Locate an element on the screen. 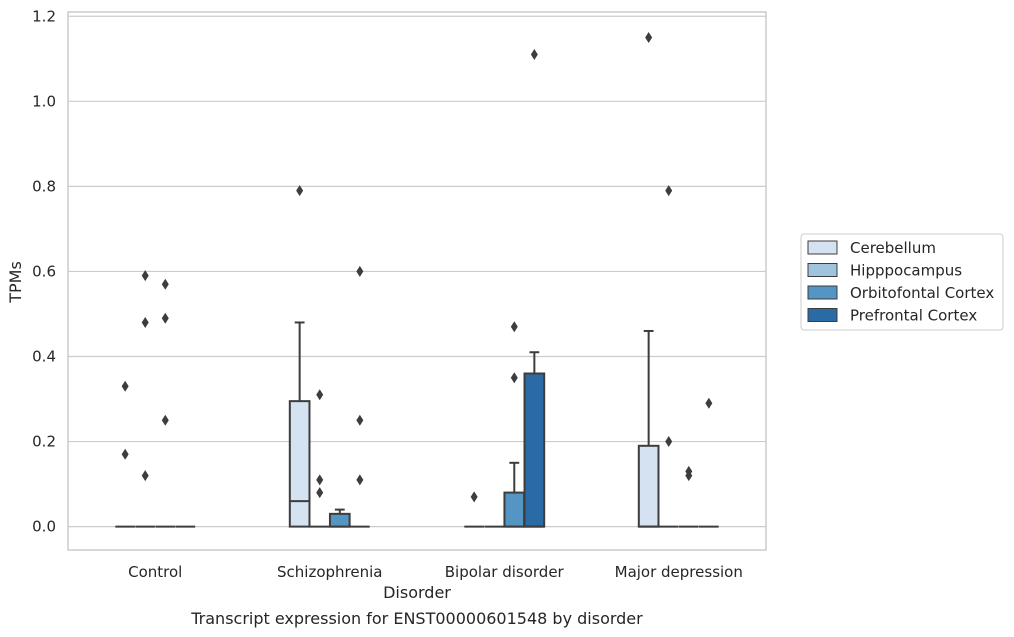  y-tick-label: 0.4 is located at coordinates (44, 356).